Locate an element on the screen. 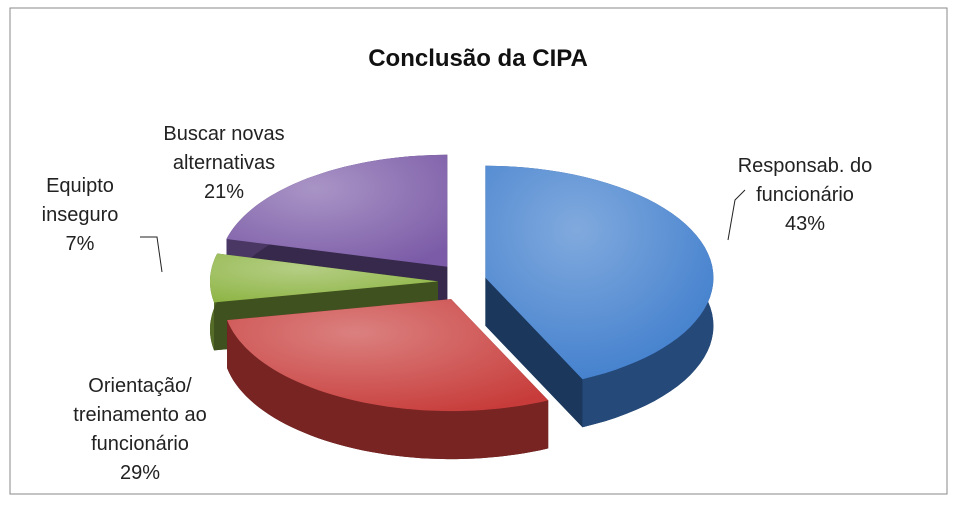 This screenshot has height=507, width=957. slice-side is located at coordinates (388, 390).